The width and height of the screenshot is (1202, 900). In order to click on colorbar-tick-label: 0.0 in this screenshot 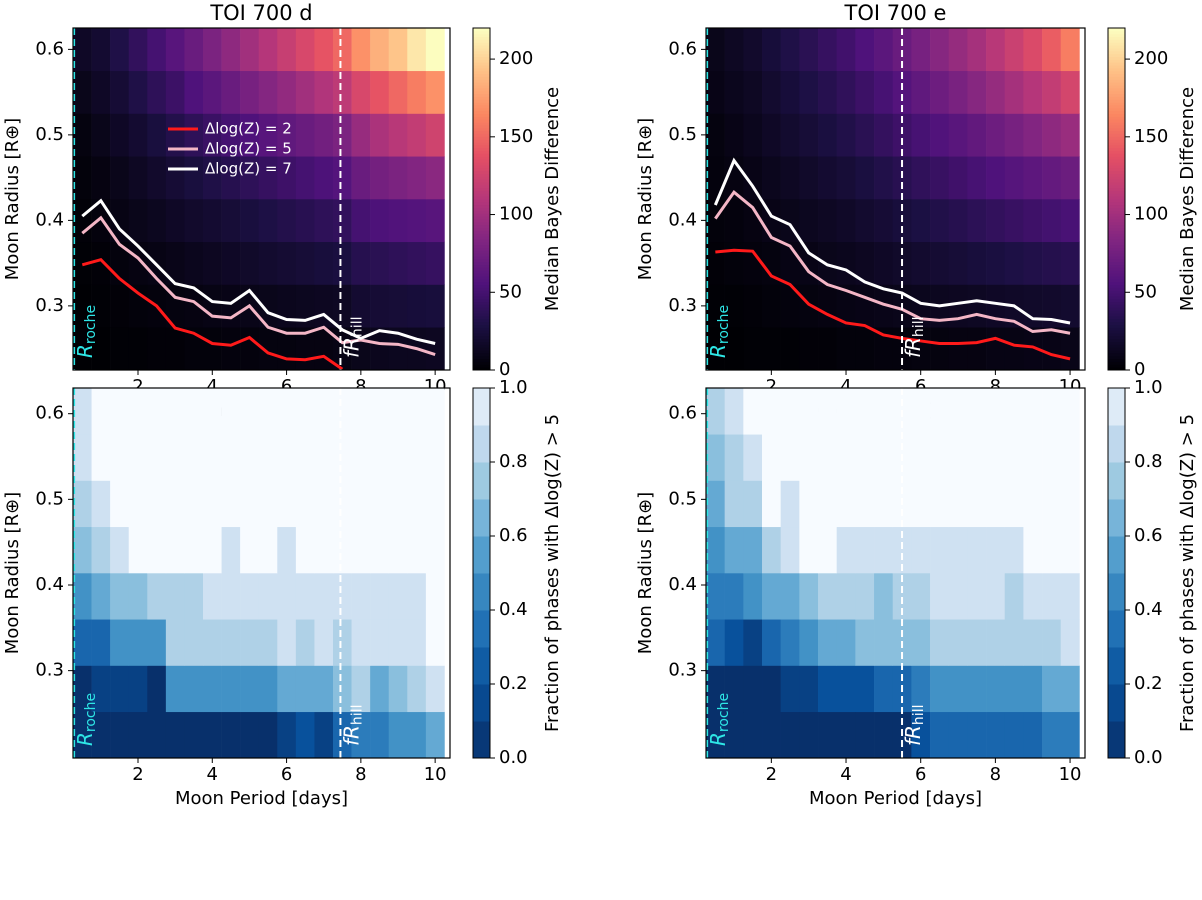, I will do `click(1148, 757)`.